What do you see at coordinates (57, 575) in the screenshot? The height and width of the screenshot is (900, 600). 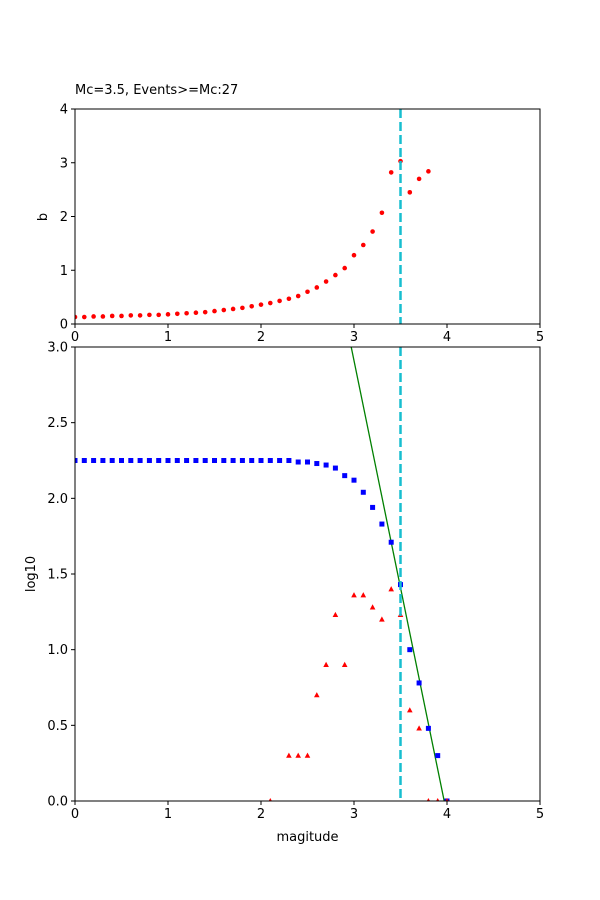 I see `y-tick-label: 1.5` at bounding box center [57, 575].